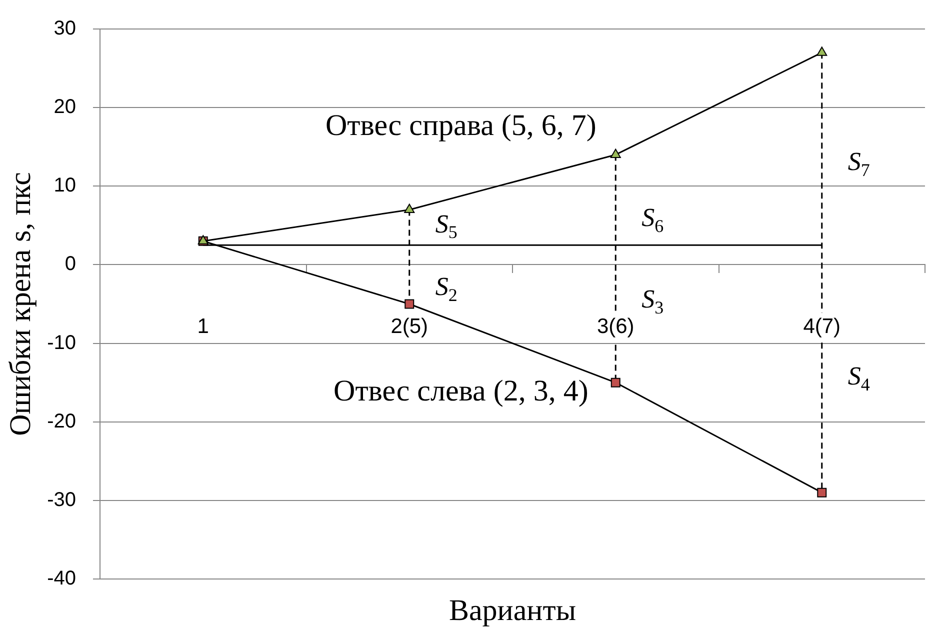  Describe the element at coordinates (65, 185) in the screenshot. I see `y-tick-label: 10` at that location.